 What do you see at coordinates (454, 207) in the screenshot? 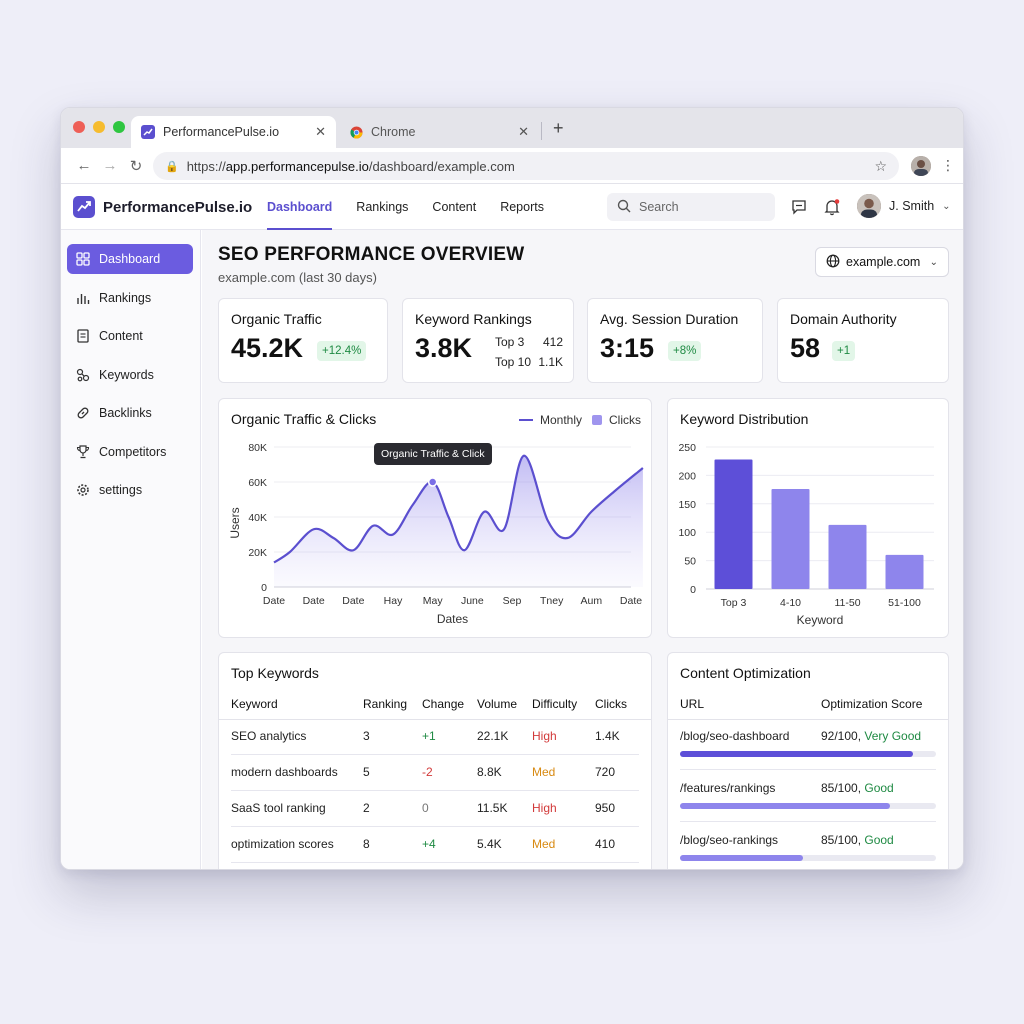
I see `nav-content: Content` at bounding box center [454, 207].